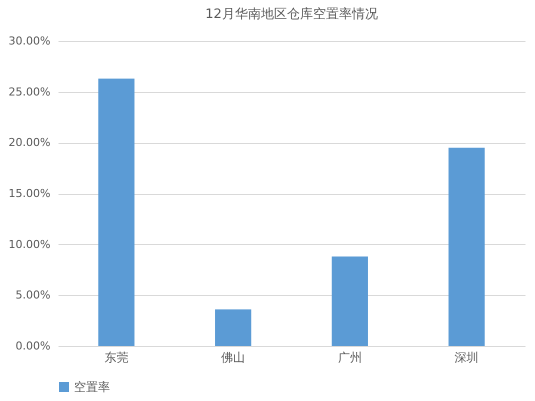 The height and width of the screenshot is (401, 535). What do you see at coordinates (29, 143) in the screenshot?
I see `y-tick-label: 20.00%` at bounding box center [29, 143].